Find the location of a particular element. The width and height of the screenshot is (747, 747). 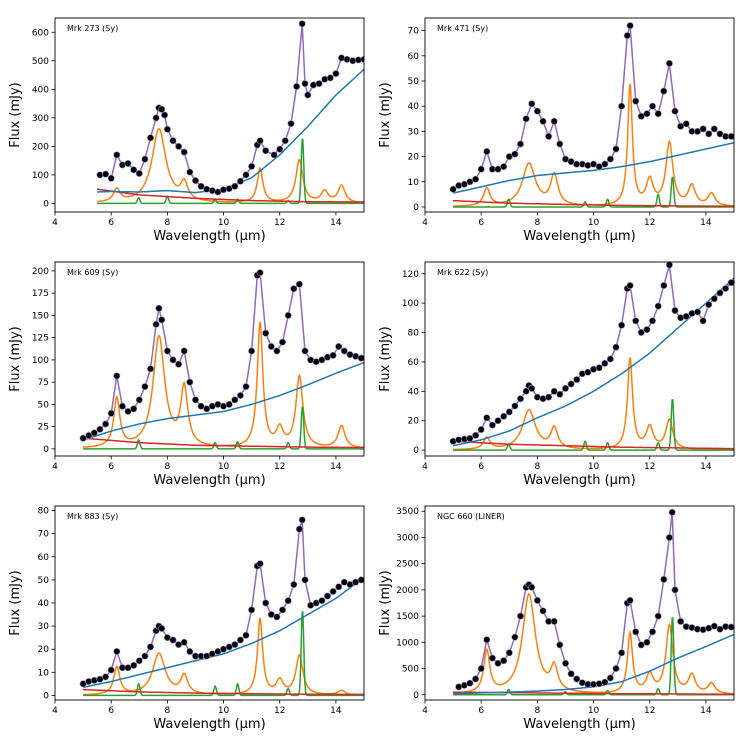

panel-label: Mrk 622 (Sy) is located at coordinates (462, 272).